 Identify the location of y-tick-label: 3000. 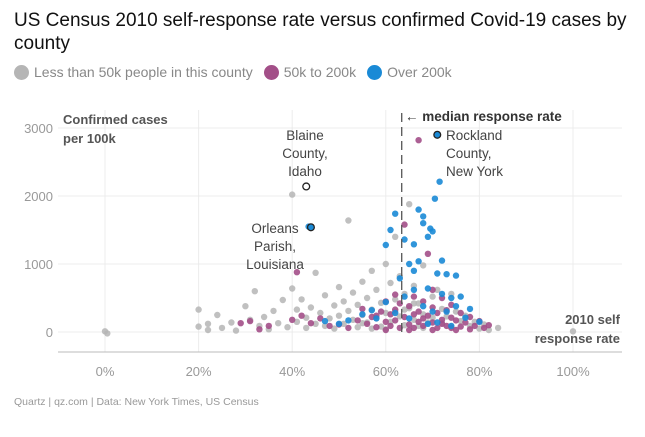
(38, 128).